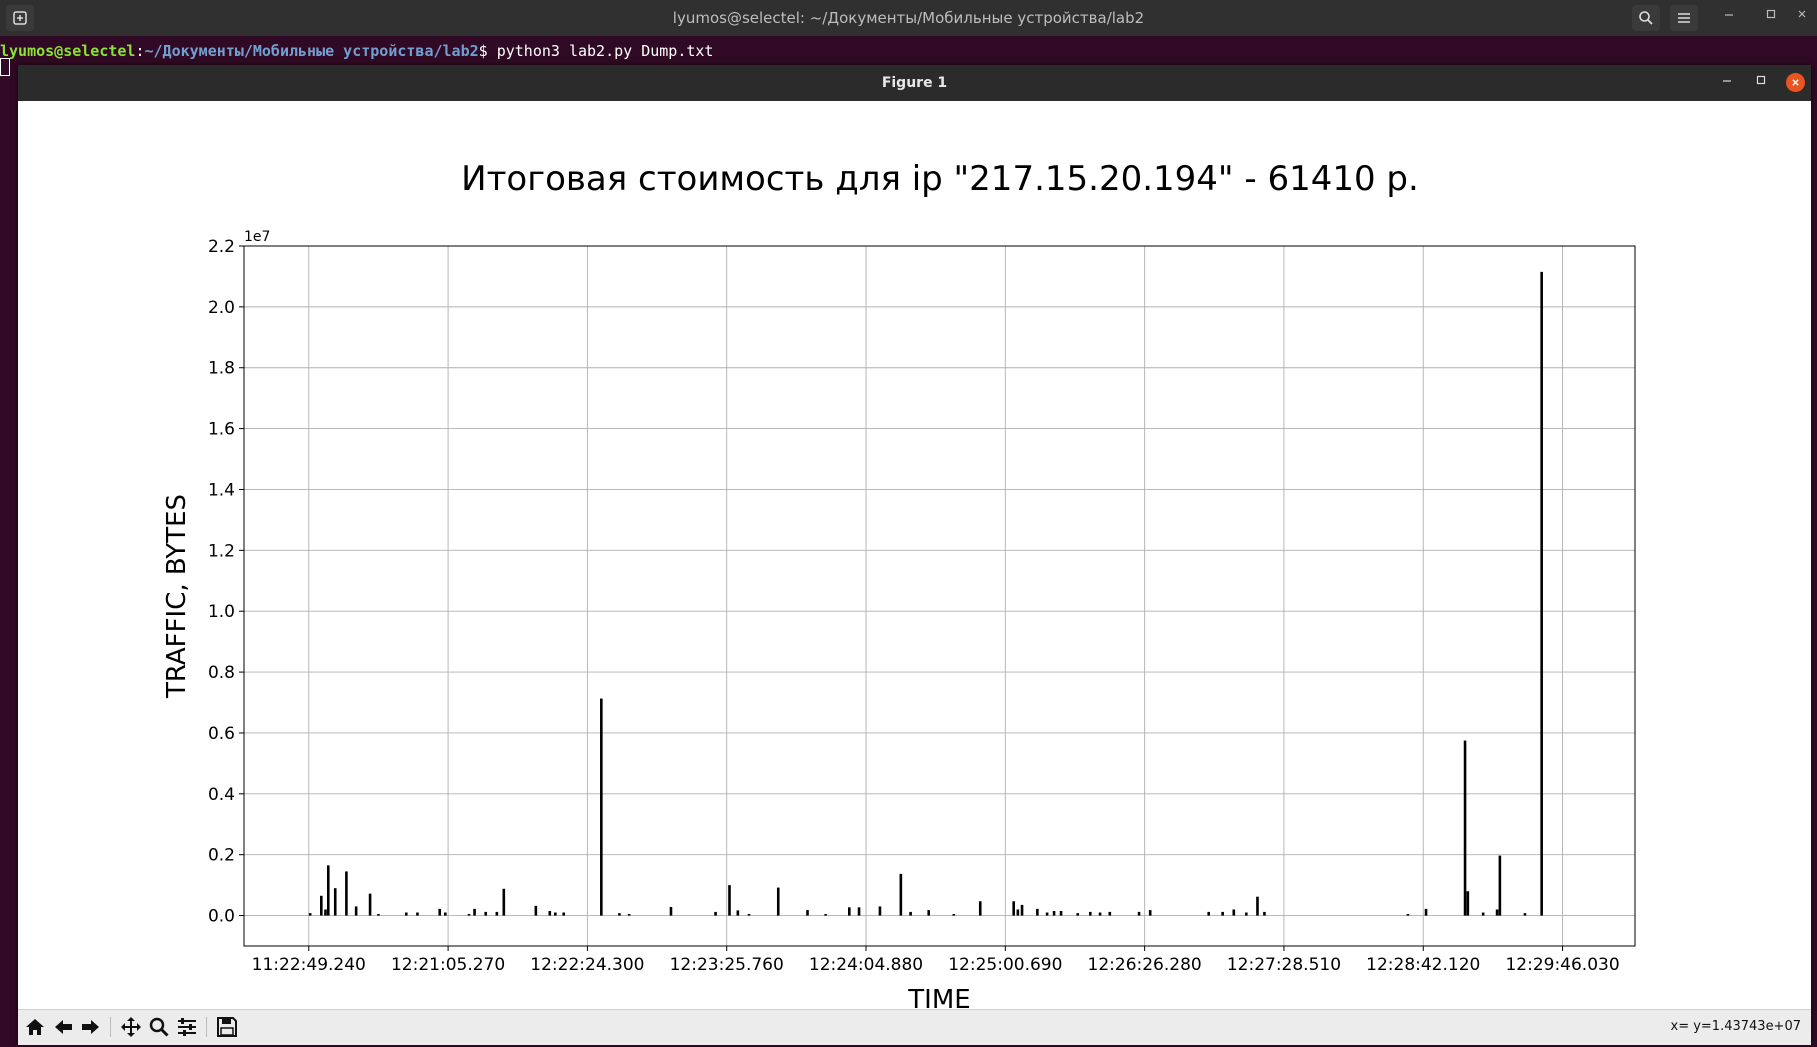 The height and width of the screenshot is (1047, 1817). What do you see at coordinates (311, 51) in the screenshot?
I see `prompt-path: ~/Документы/Мобильные устройства/lab2` at bounding box center [311, 51].